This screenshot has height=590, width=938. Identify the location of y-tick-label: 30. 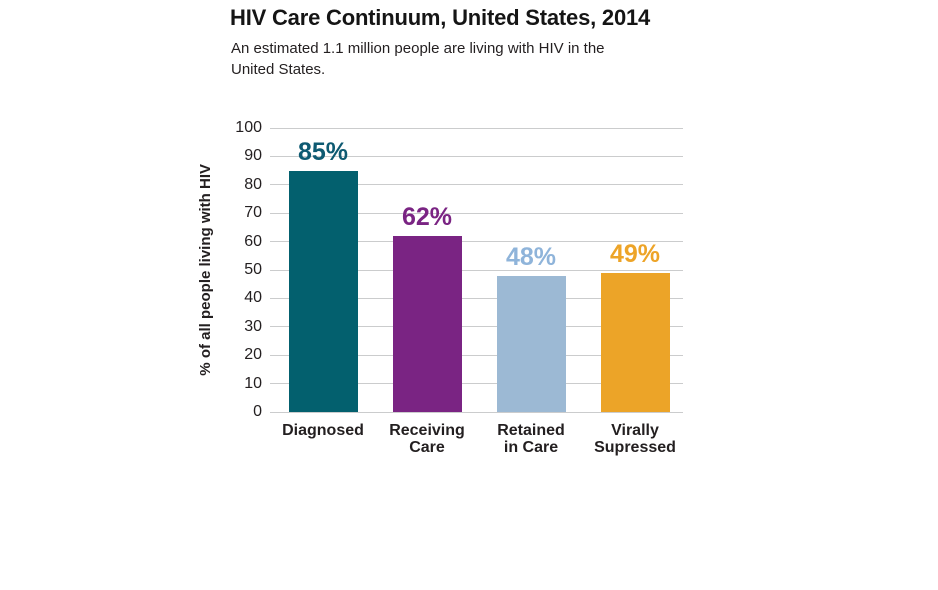
(253, 326).